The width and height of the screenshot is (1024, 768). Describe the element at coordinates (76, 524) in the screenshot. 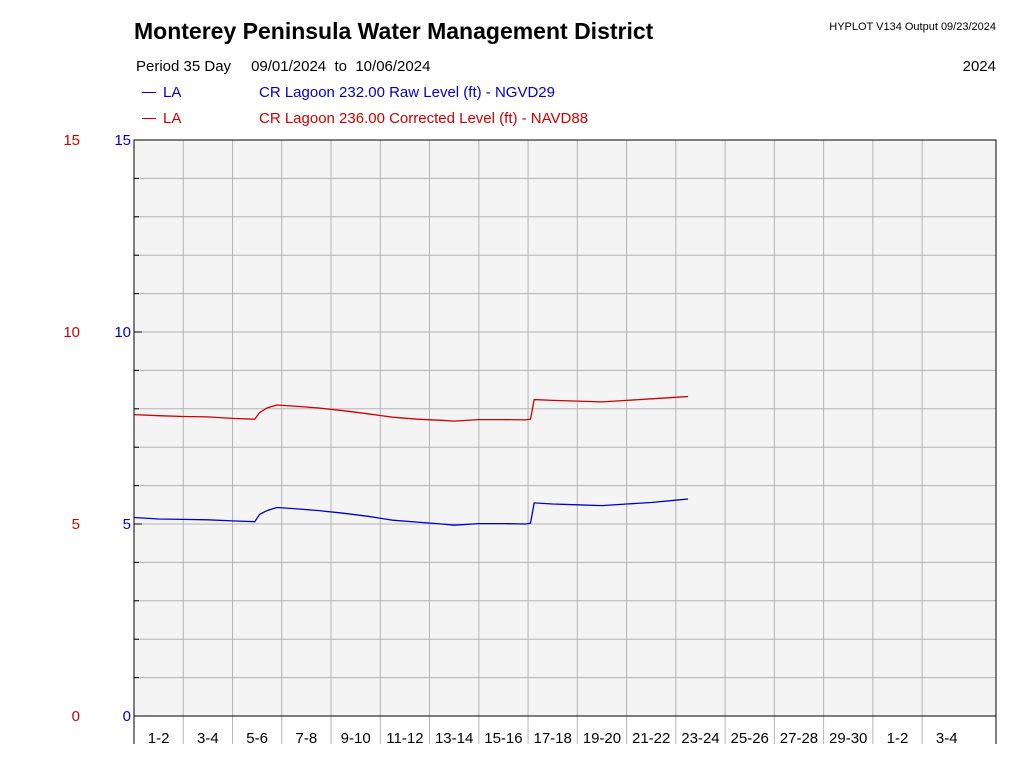

I see `left-axis-tick-label: 5` at that location.